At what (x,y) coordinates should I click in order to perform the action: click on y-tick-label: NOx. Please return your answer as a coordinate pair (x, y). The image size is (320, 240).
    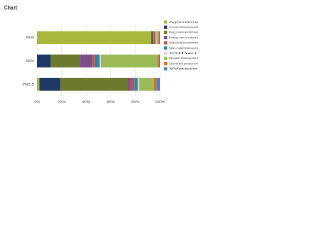
    Looking at the image, I should click on (30, 60).